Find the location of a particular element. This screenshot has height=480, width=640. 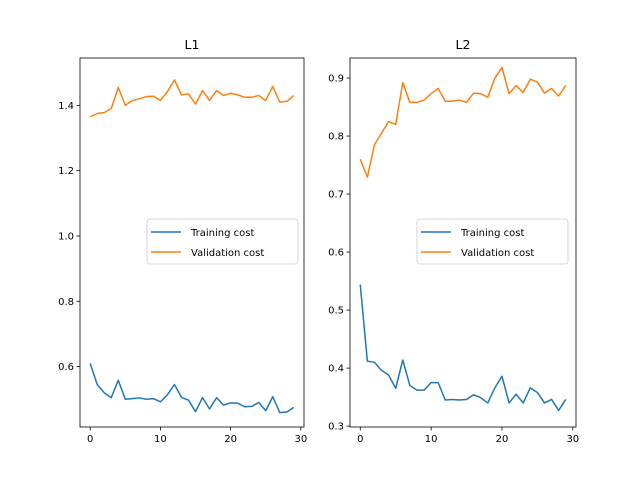

l2-legend-box is located at coordinates (492, 241).